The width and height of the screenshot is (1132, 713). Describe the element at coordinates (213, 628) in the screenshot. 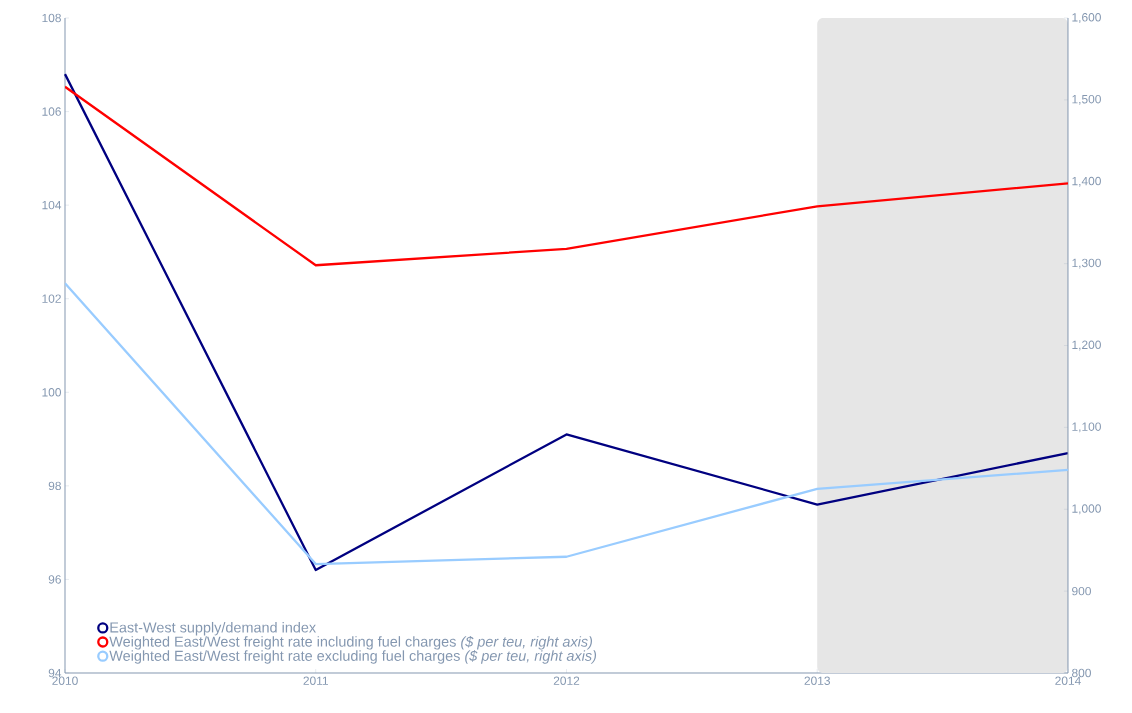

I see `legend-label: East-West supply/demand index` at that location.